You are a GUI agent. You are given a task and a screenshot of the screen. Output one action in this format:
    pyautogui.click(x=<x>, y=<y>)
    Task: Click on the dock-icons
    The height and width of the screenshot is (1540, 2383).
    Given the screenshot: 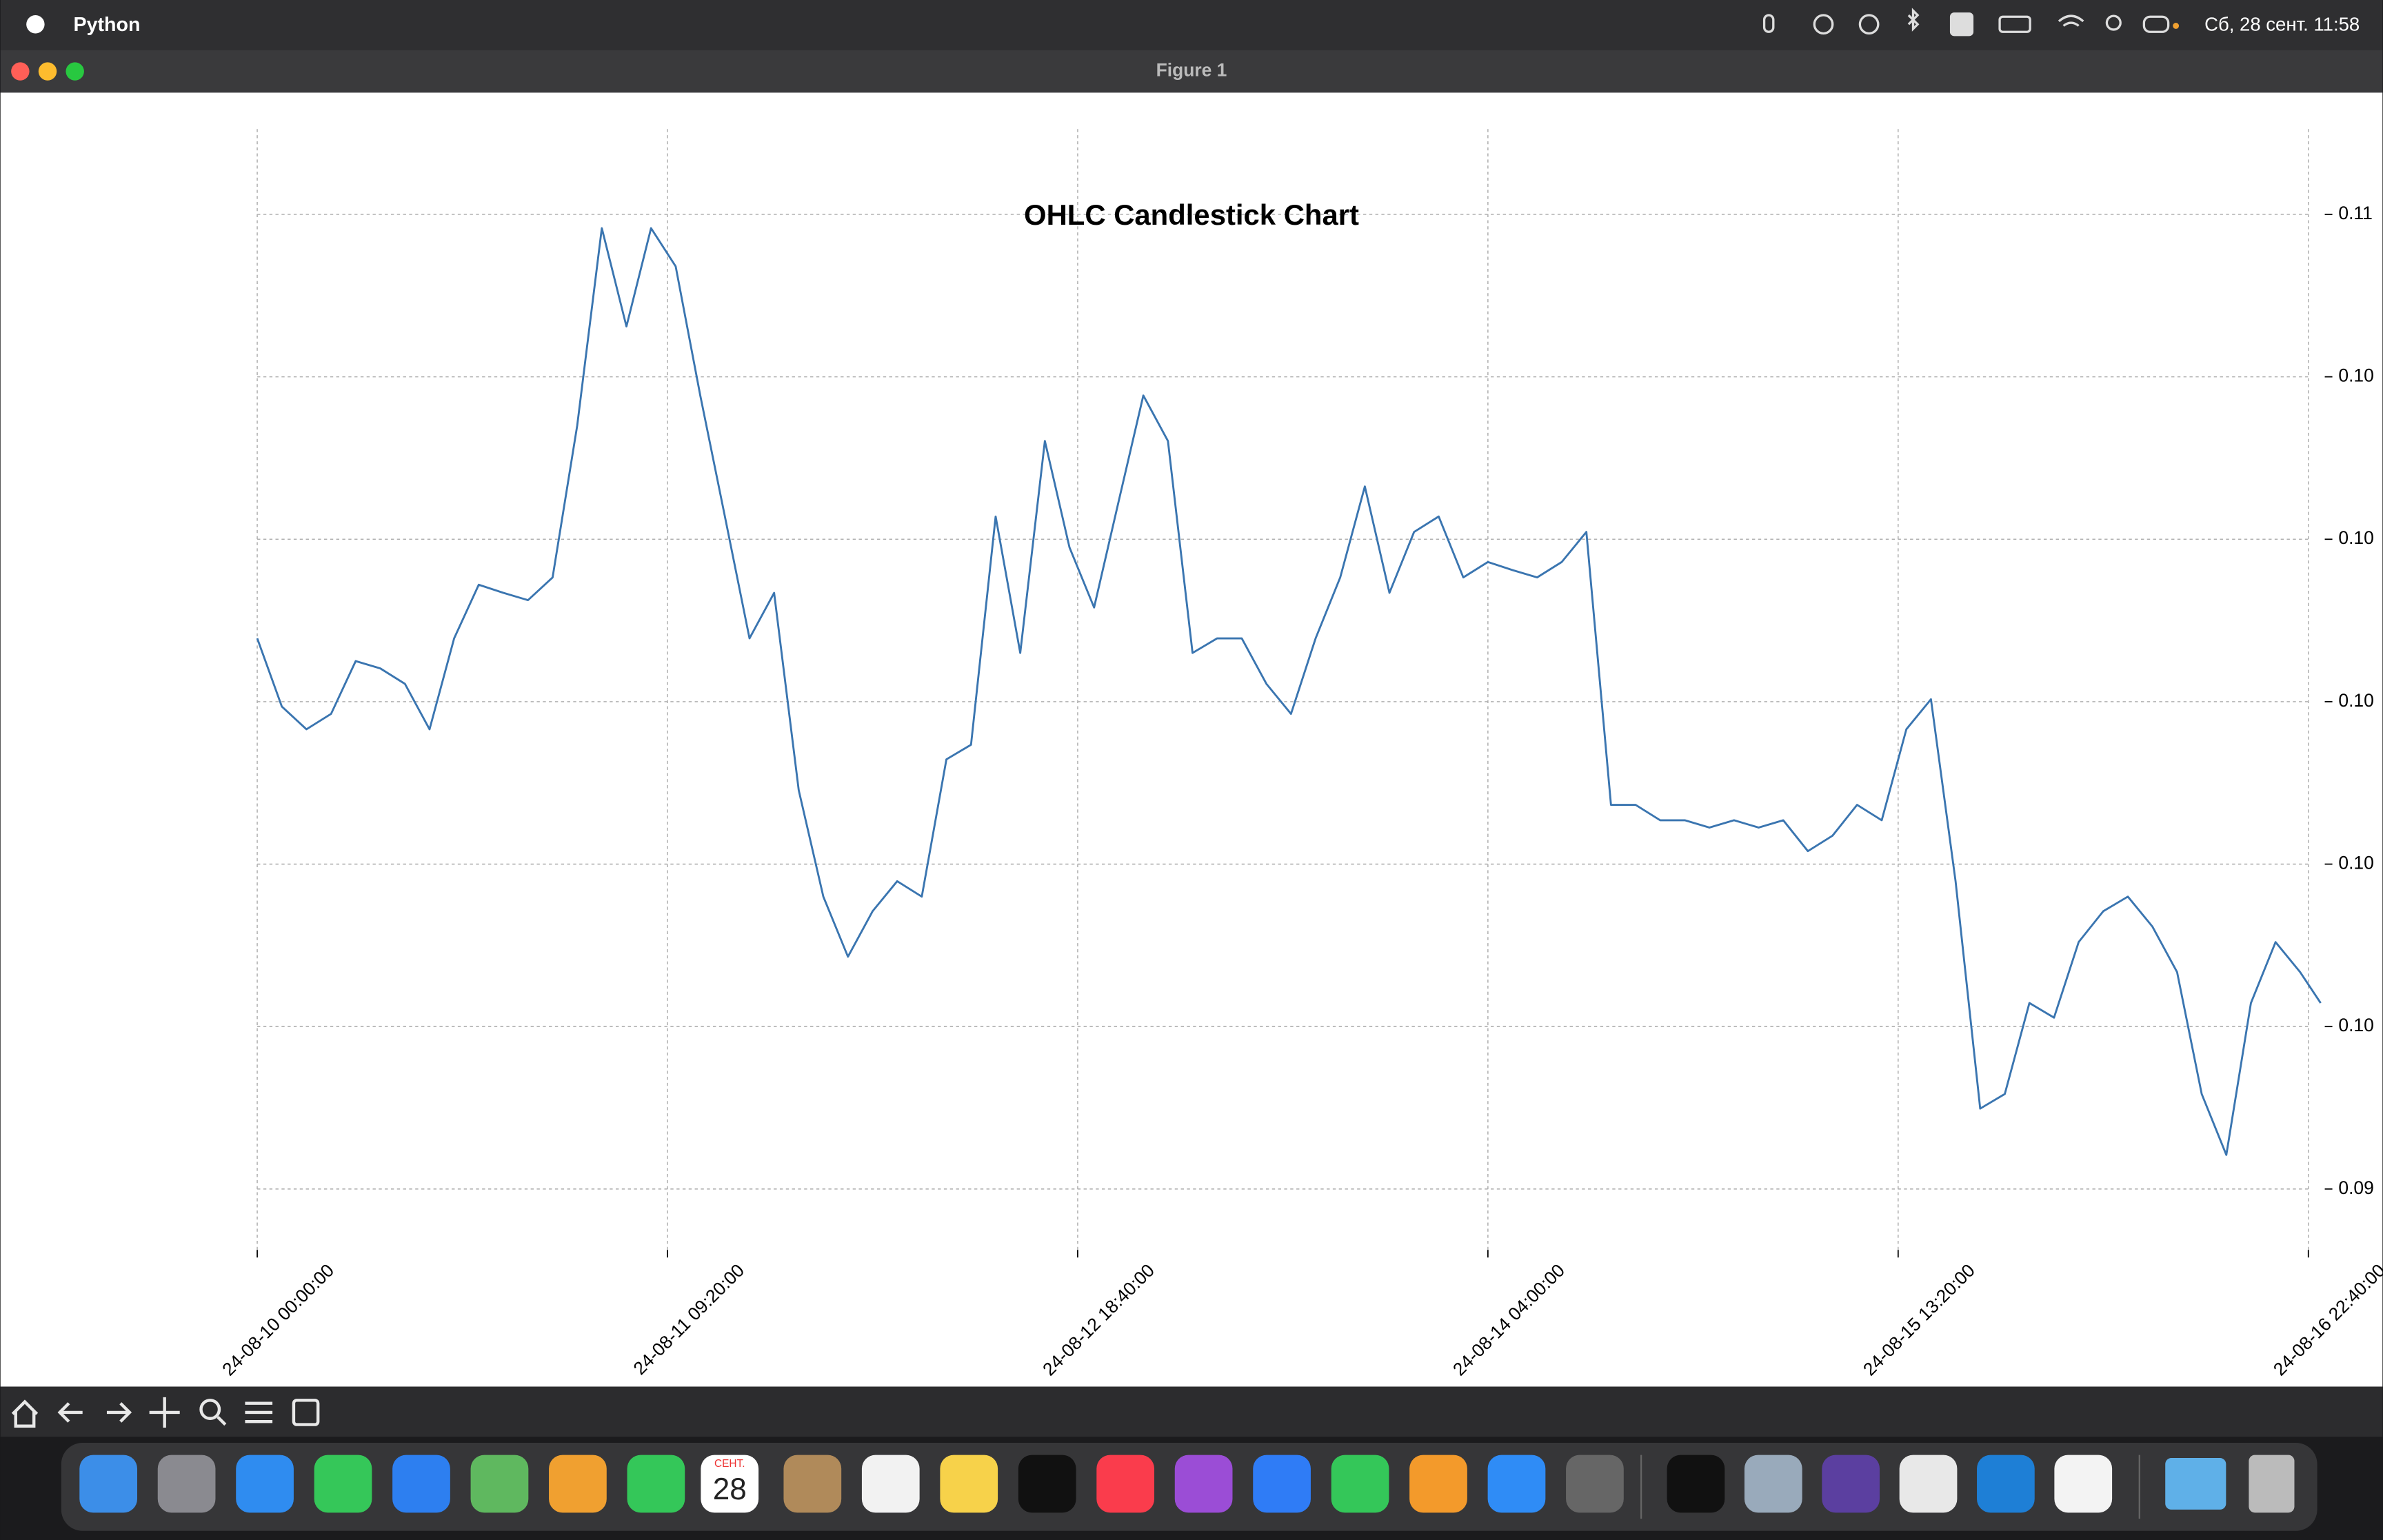 What is the action you would take?
    pyautogui.click(x=1187, y=1487)
    